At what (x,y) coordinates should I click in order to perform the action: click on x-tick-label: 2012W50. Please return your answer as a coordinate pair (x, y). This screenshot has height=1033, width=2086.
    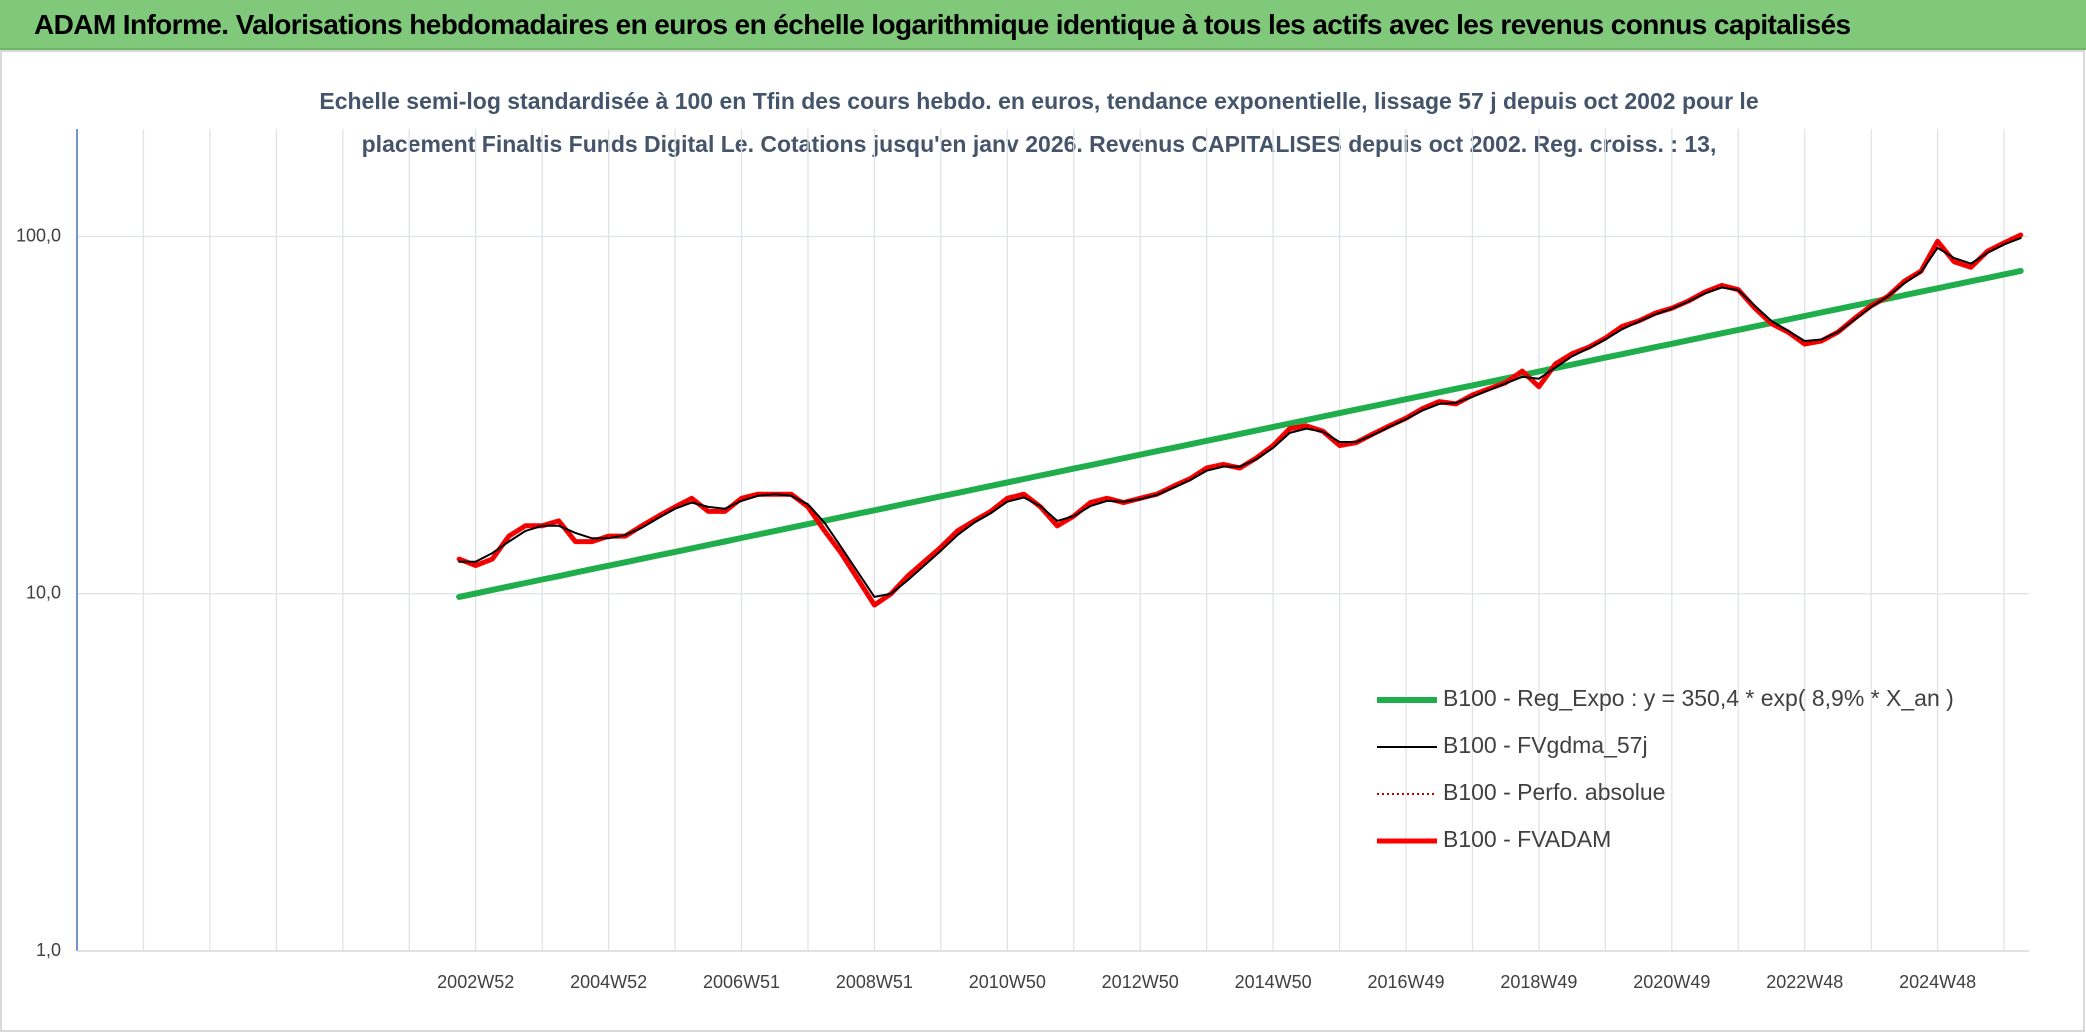
    Looking at the image, I should click on (1140, 982).